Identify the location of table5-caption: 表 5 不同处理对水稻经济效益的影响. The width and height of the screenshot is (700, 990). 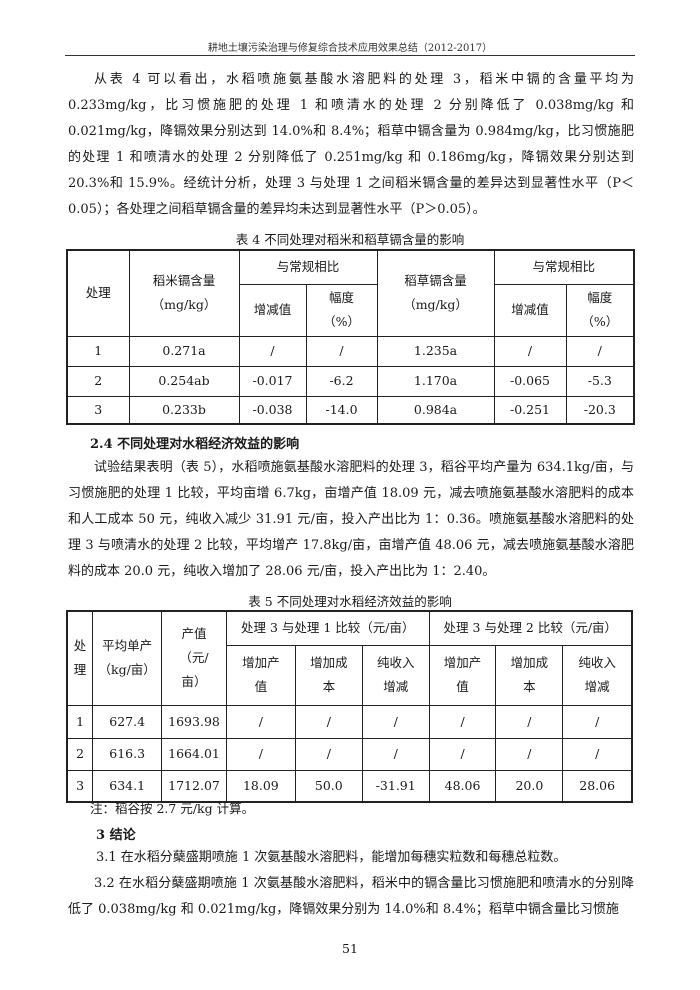
(350, 601).